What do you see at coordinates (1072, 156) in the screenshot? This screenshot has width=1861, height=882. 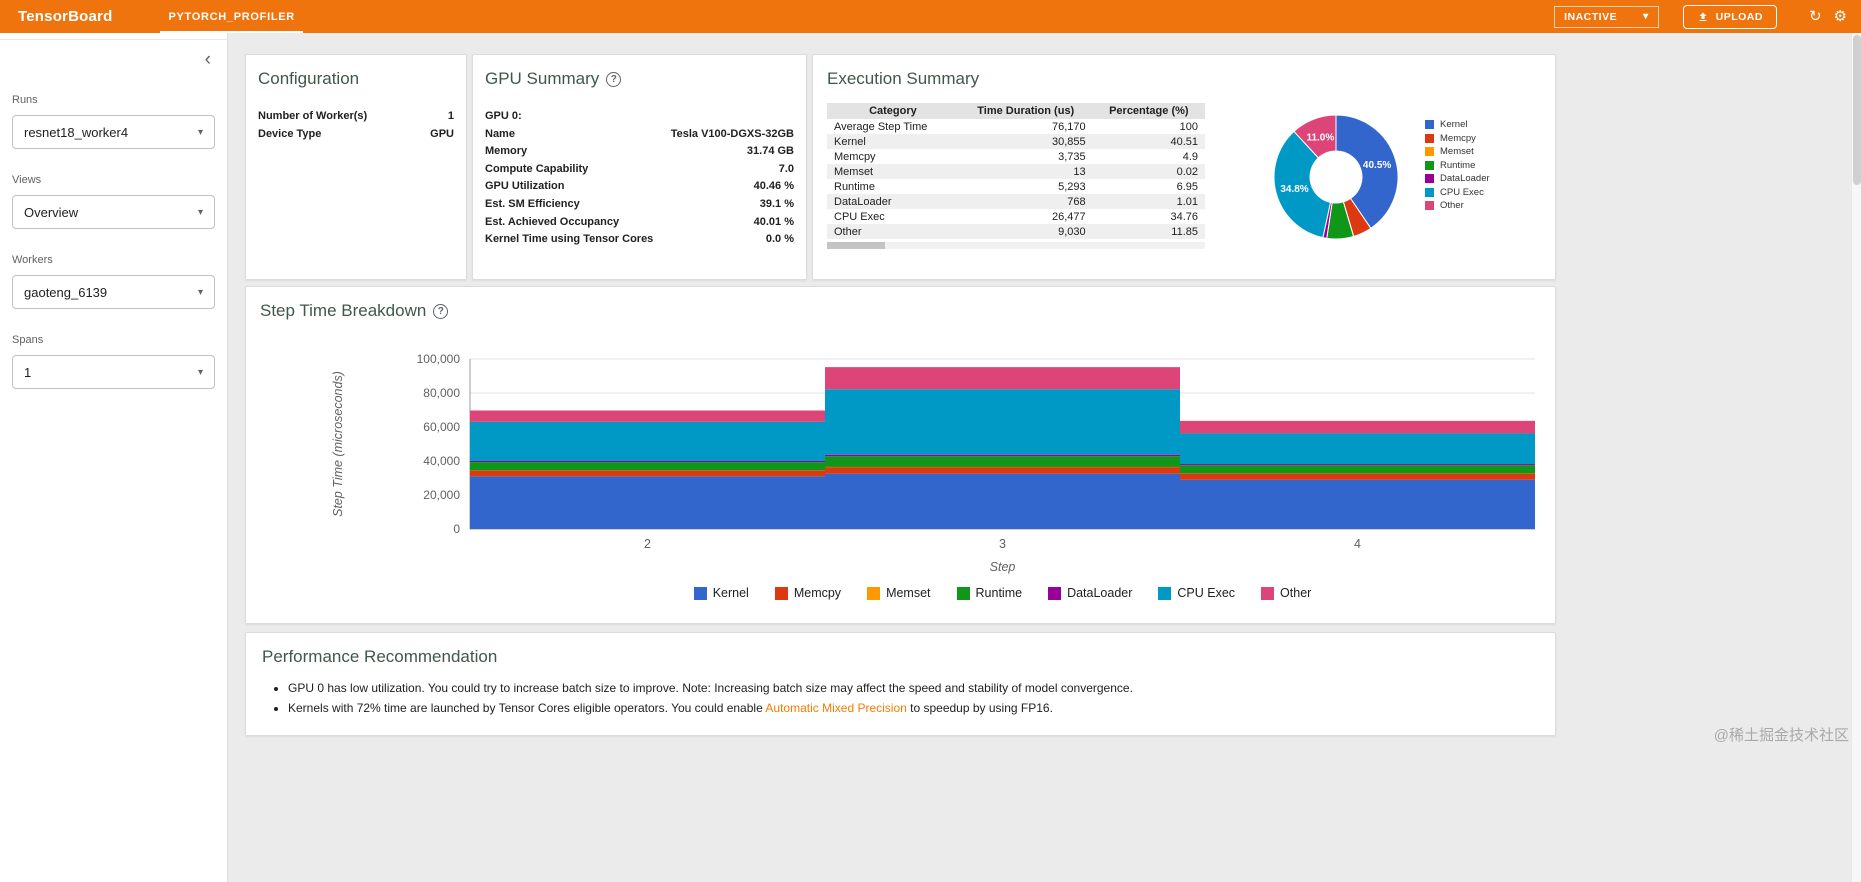 I see `table-cell: 3,735` at bounding box center [1072, 156].